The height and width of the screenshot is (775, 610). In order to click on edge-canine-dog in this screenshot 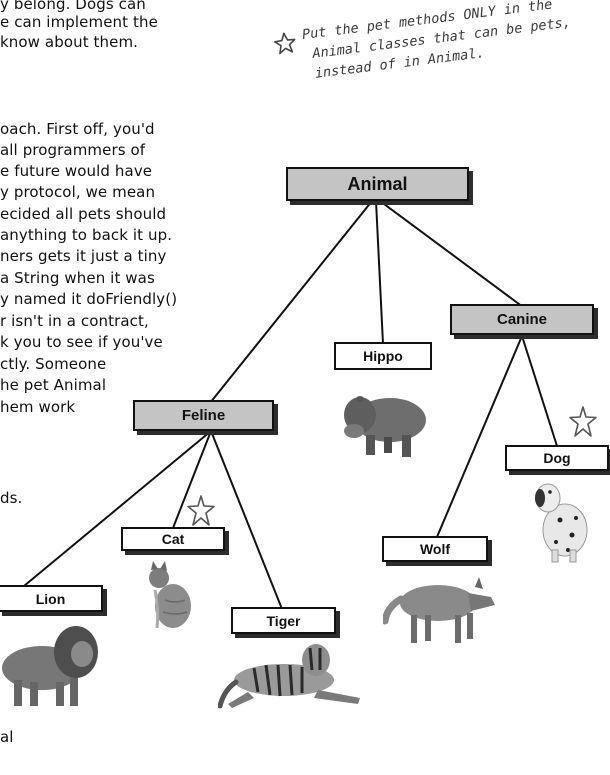, I will do `click(539, 391)`.